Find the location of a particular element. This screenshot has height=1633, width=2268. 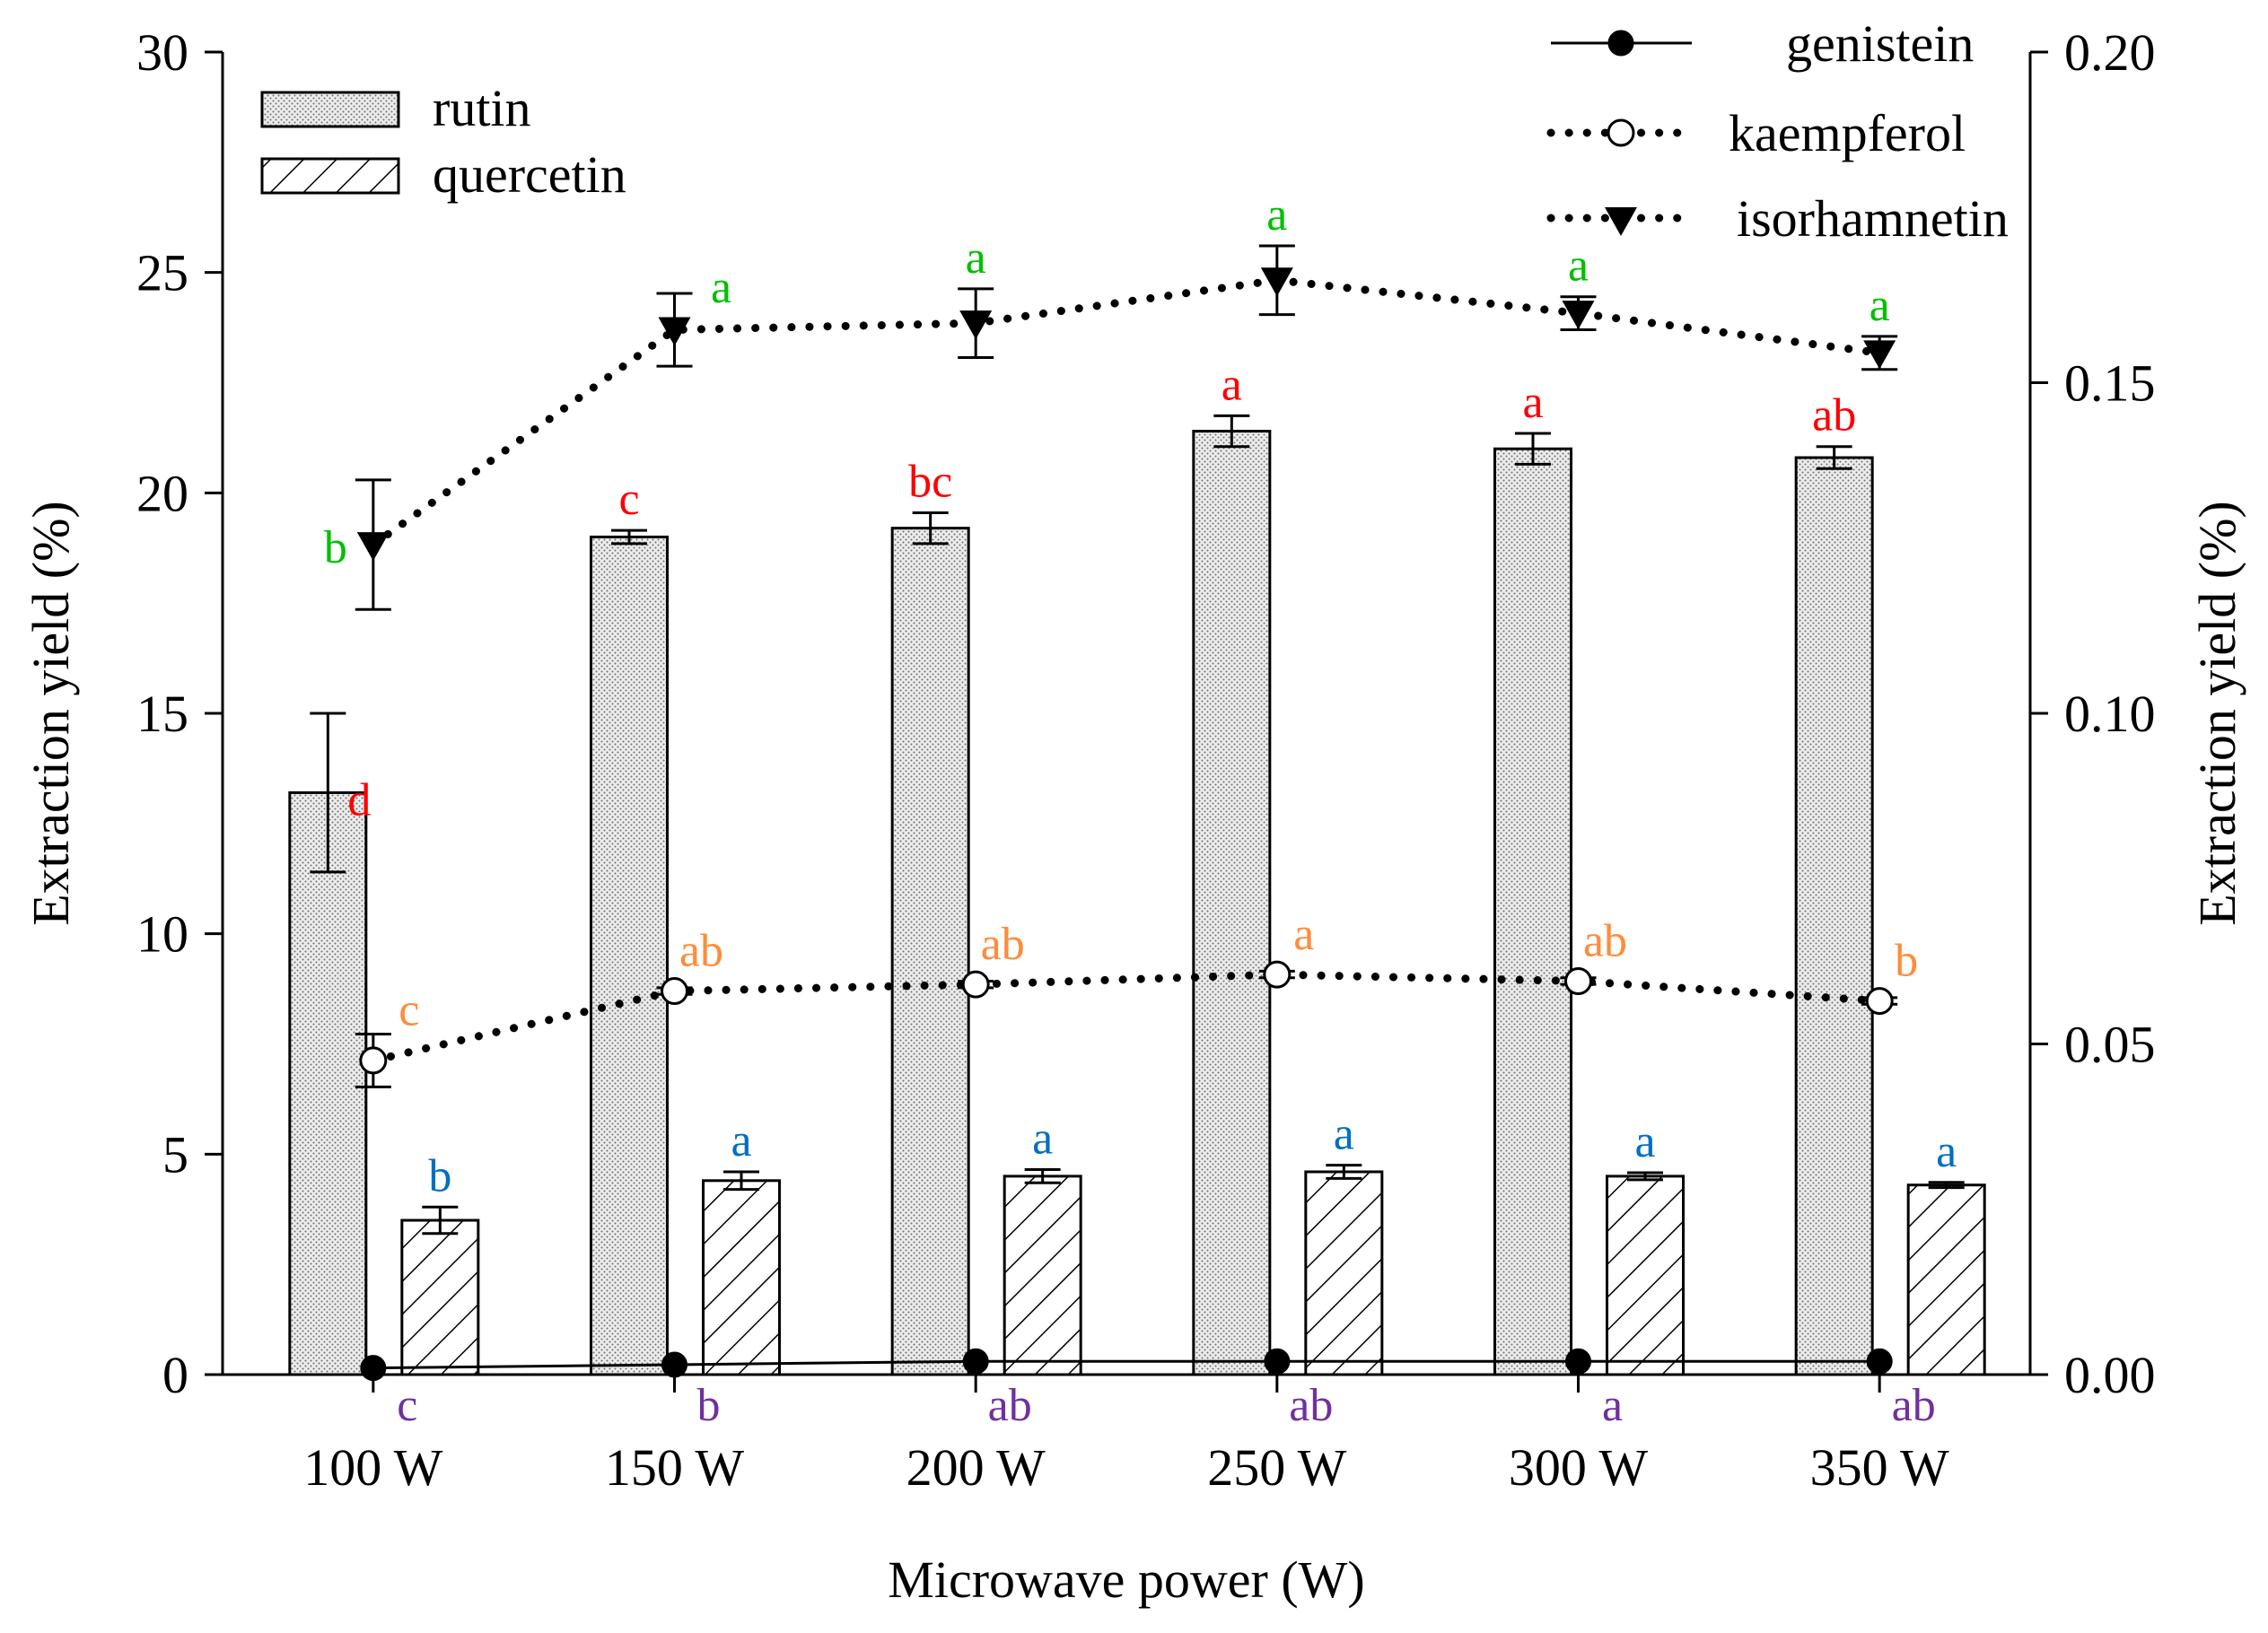

right-tick-label: 0.20 is located at coordinates (2110, 52).